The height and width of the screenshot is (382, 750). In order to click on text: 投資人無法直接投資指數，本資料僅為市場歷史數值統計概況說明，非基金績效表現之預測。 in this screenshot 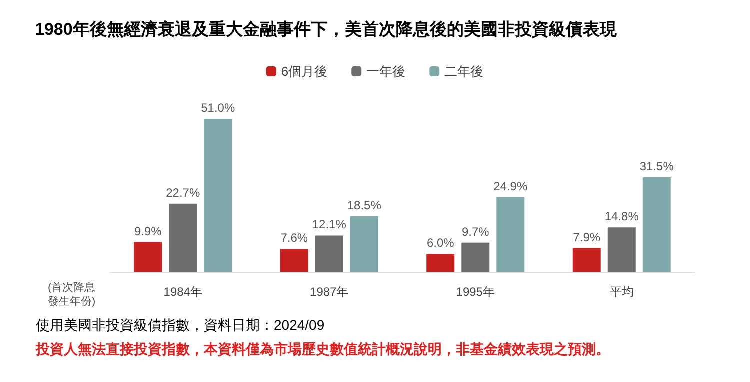, I will do `click(322, 349)`.